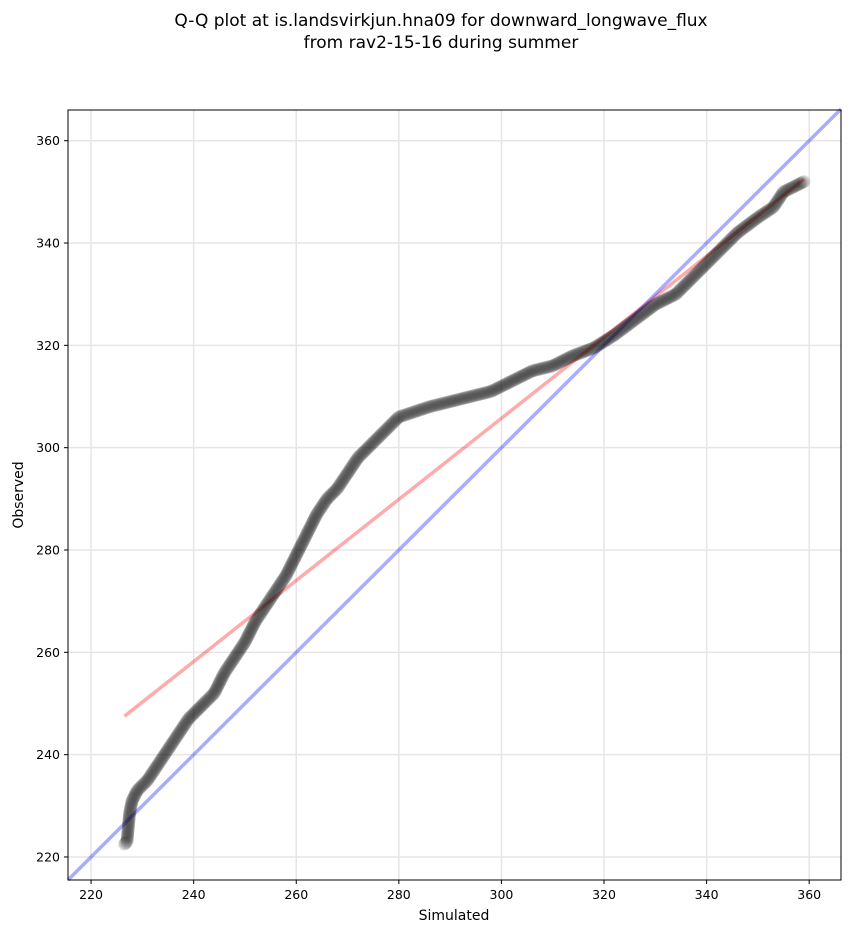 The image size is (851, 934). I want to click on x-tick-label: 260, so click(296, 894).